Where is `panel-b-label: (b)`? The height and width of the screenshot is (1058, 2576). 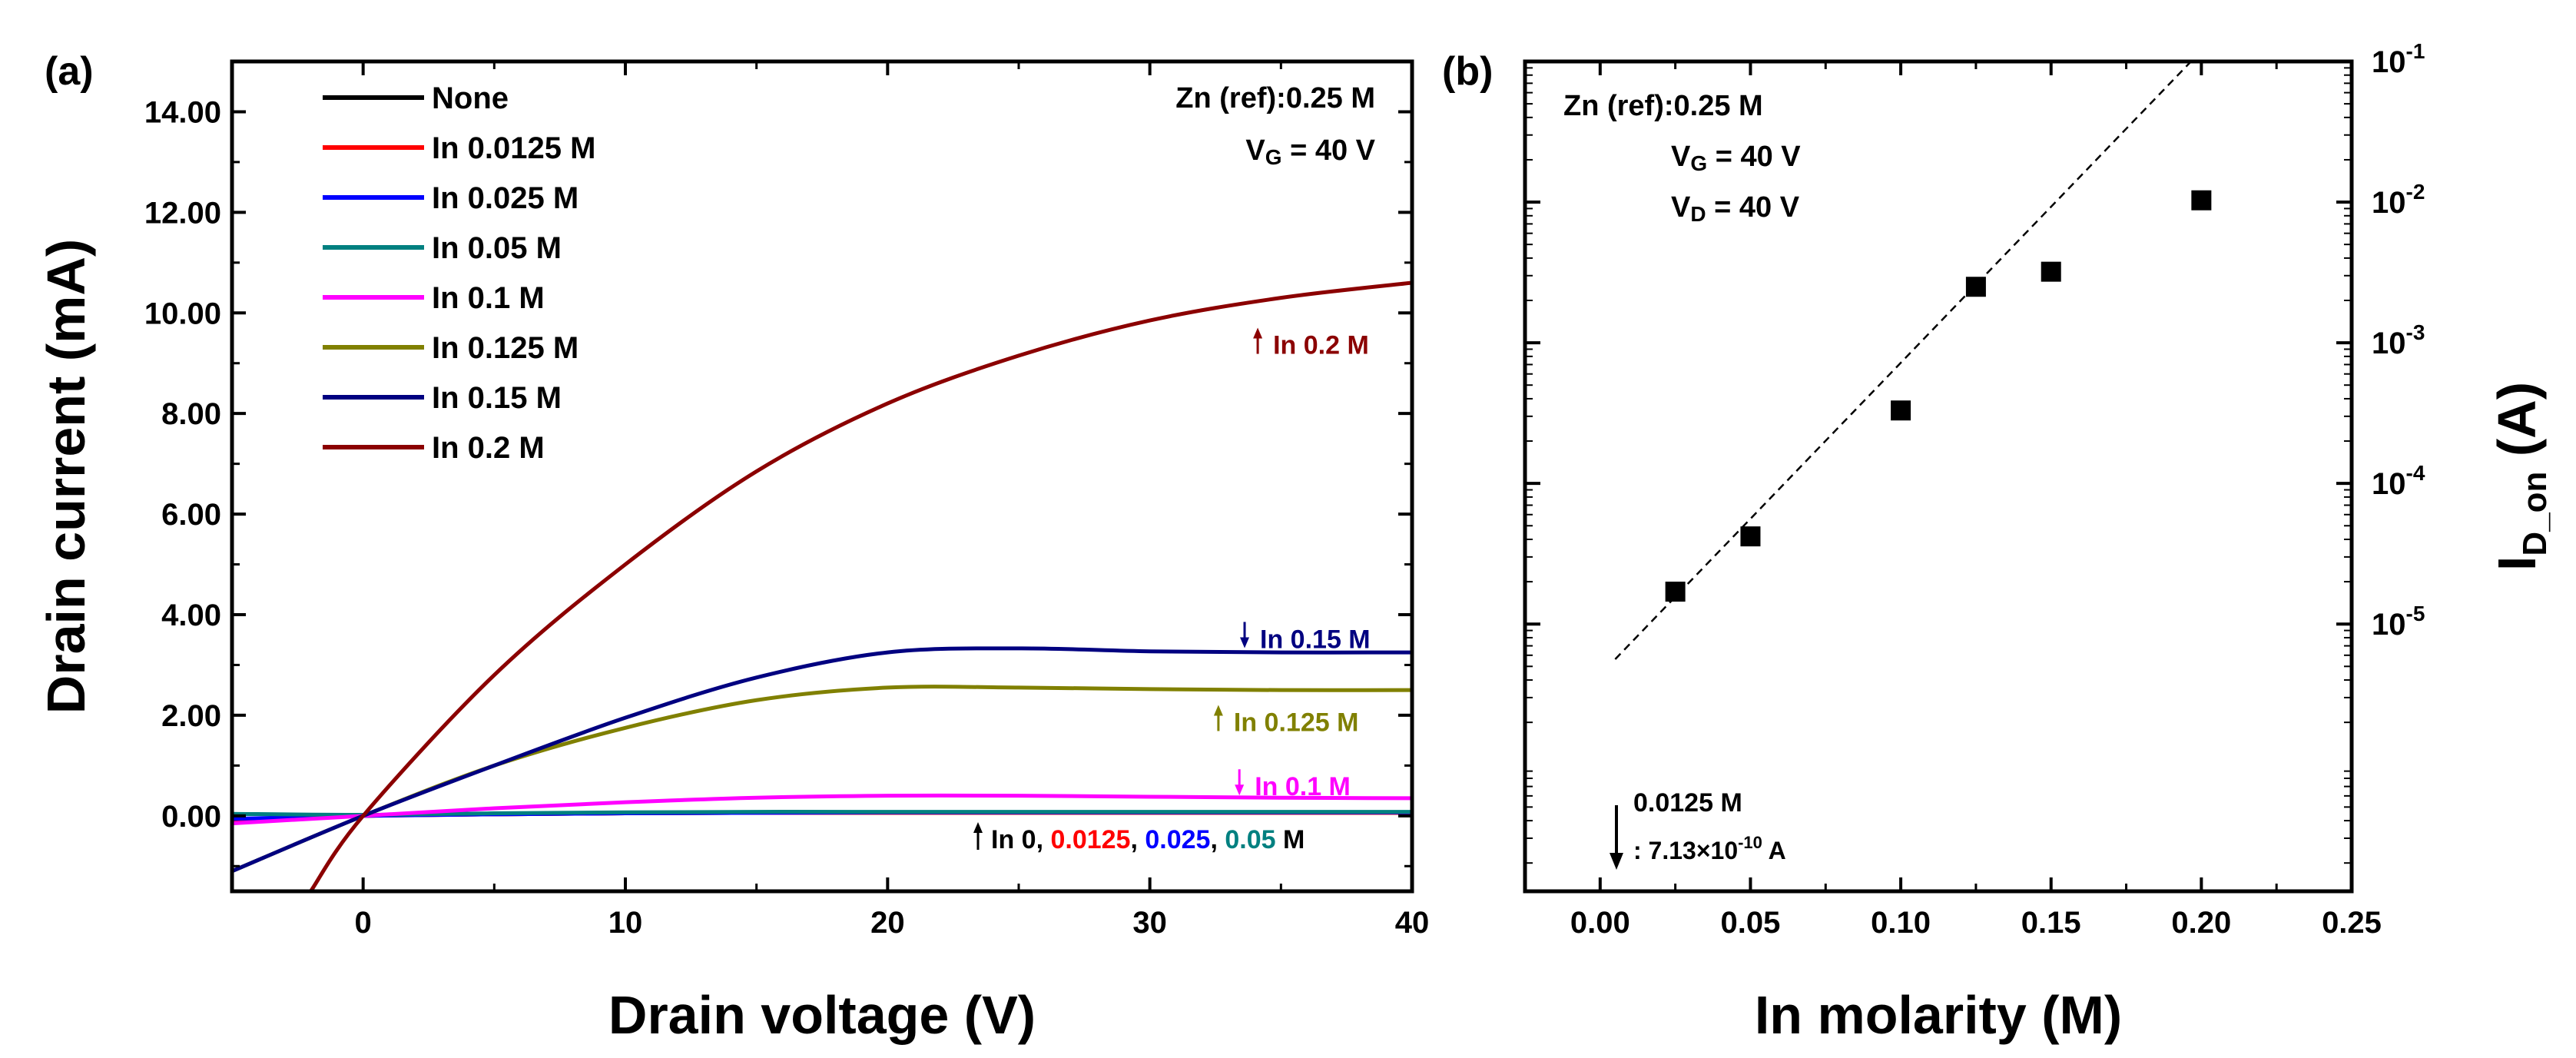
panel-b-label: (b) is located at coordinates (1467, 72).